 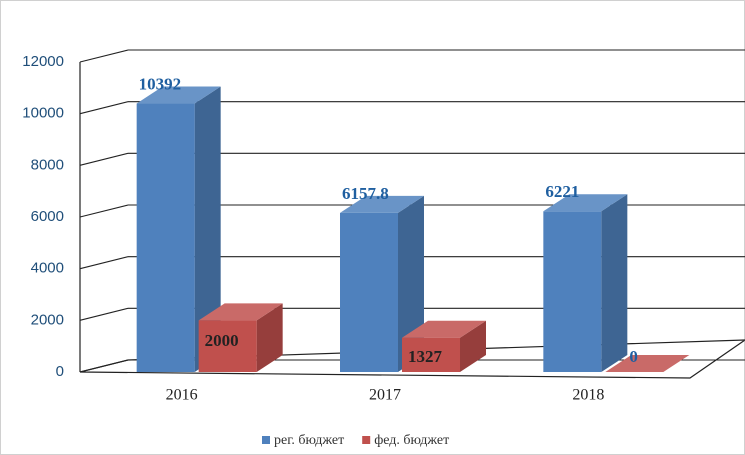 I want to click on x-tick-label: 2017, so click(x=385, y=395).